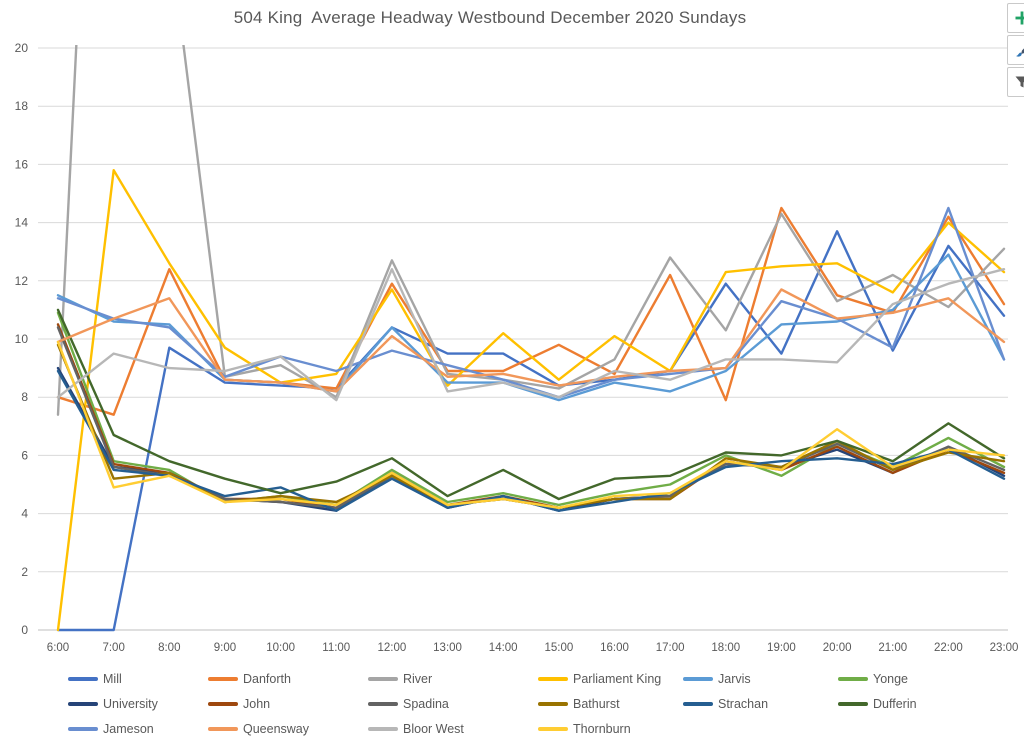 This screenshot has height=738, width=1024. Describe the element at coordinates (113, 648) in the screenshot. I see `x-tick-label: 7:00` at that location.